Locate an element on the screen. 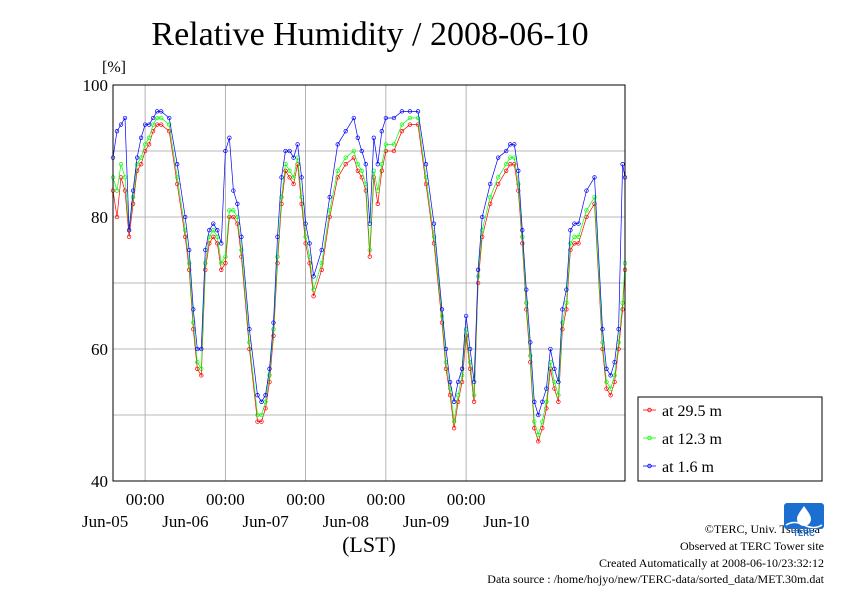  y-axis-ticks: 40 60 80 100 is located at coordinates (96, 283).